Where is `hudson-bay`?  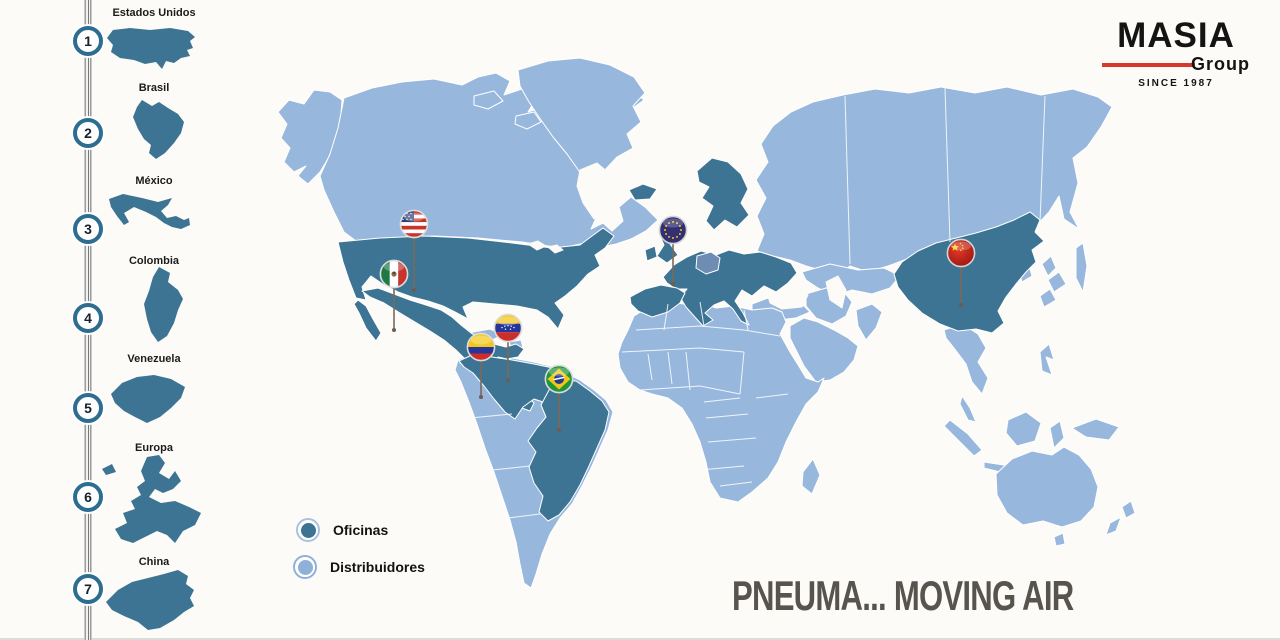 hudson-bay is located at coordinates (595, 191).